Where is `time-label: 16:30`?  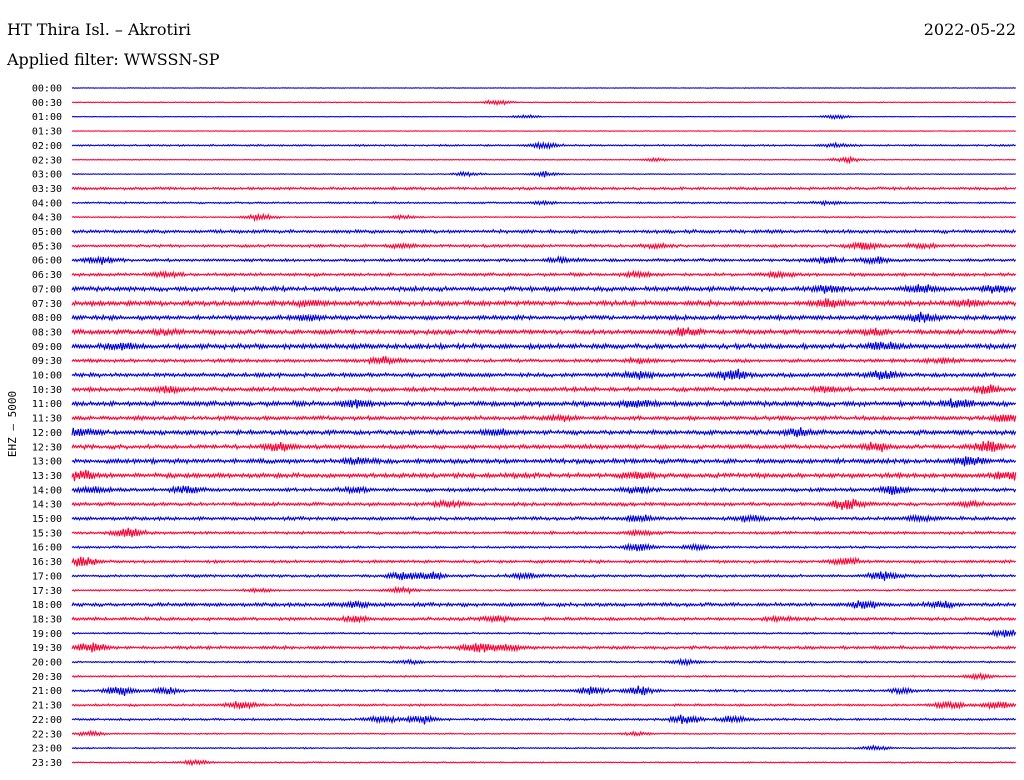 time-label: 16:30 is located at coordinates (47, 562).